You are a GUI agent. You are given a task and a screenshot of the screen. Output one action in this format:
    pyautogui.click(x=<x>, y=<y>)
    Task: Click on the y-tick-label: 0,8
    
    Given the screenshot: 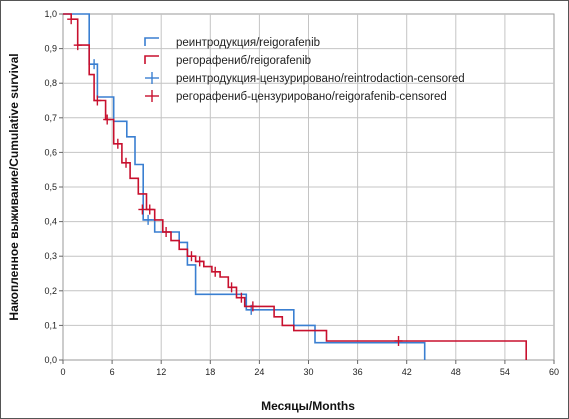 What is the action you would take?
    pyautogui.click(x=50, y=83)
    